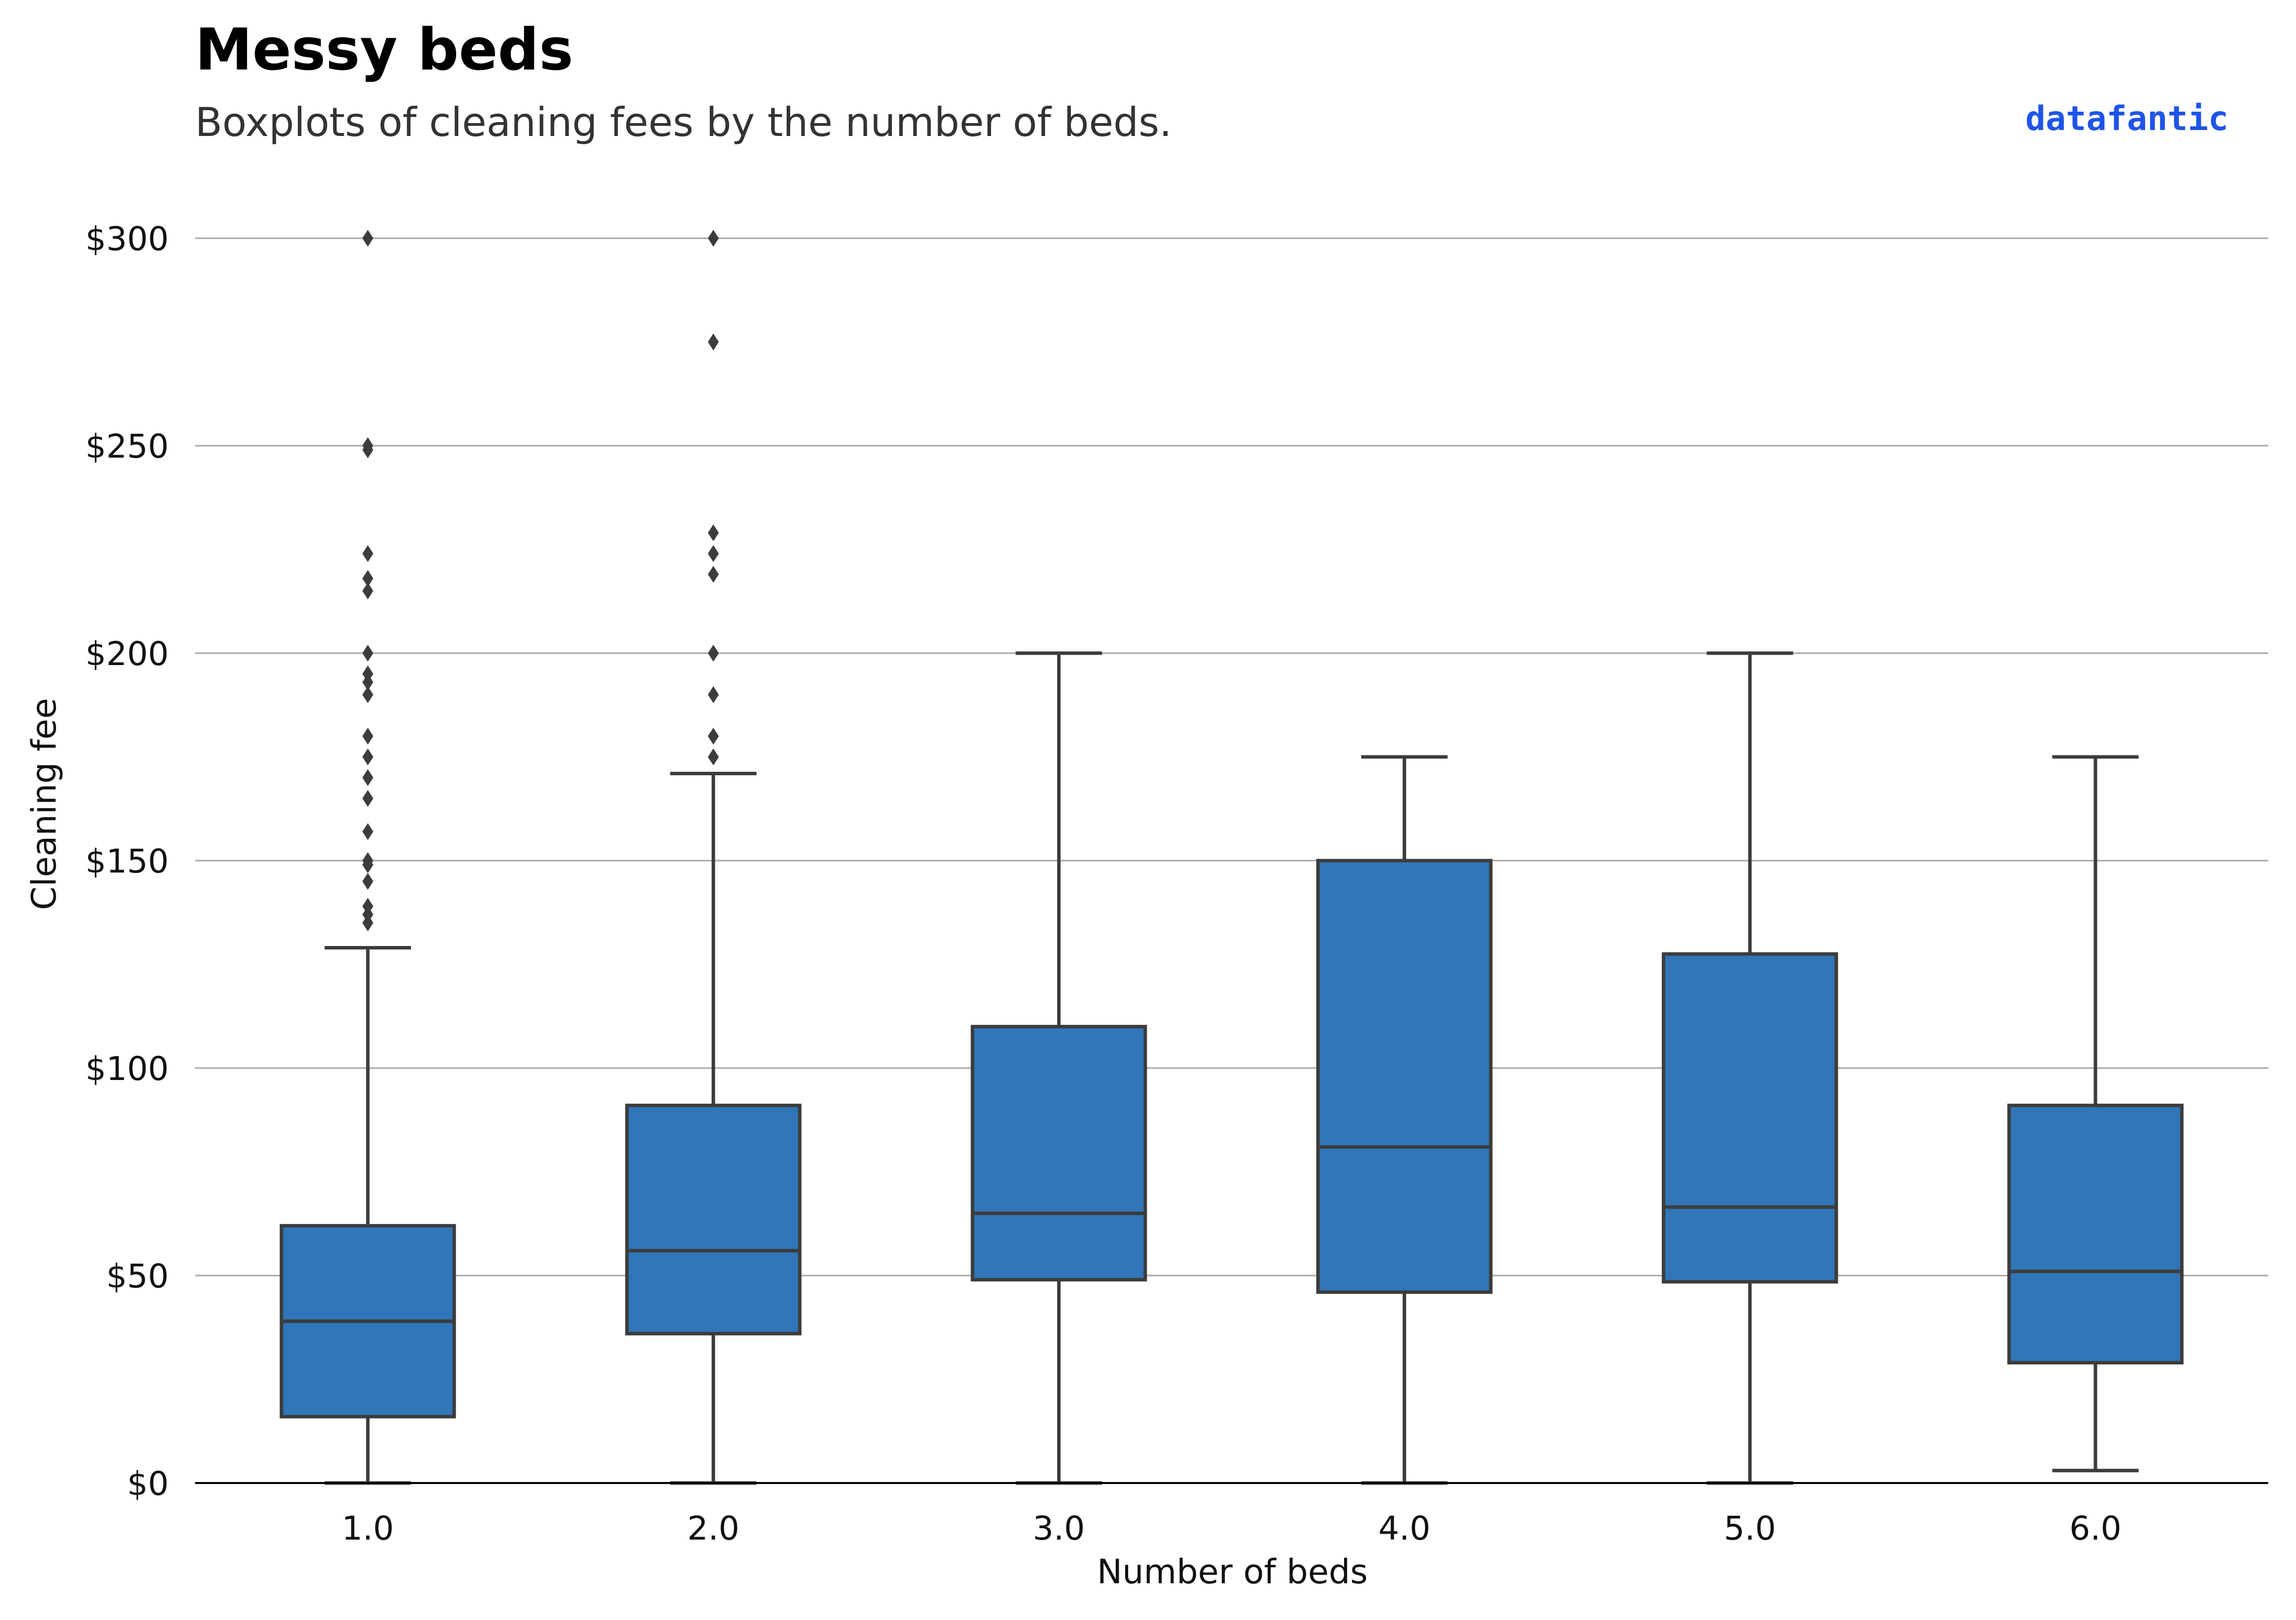  Describe the element at coordinates (127, 446) in the screenshot. I see `y-tick-label: $250` at that location.